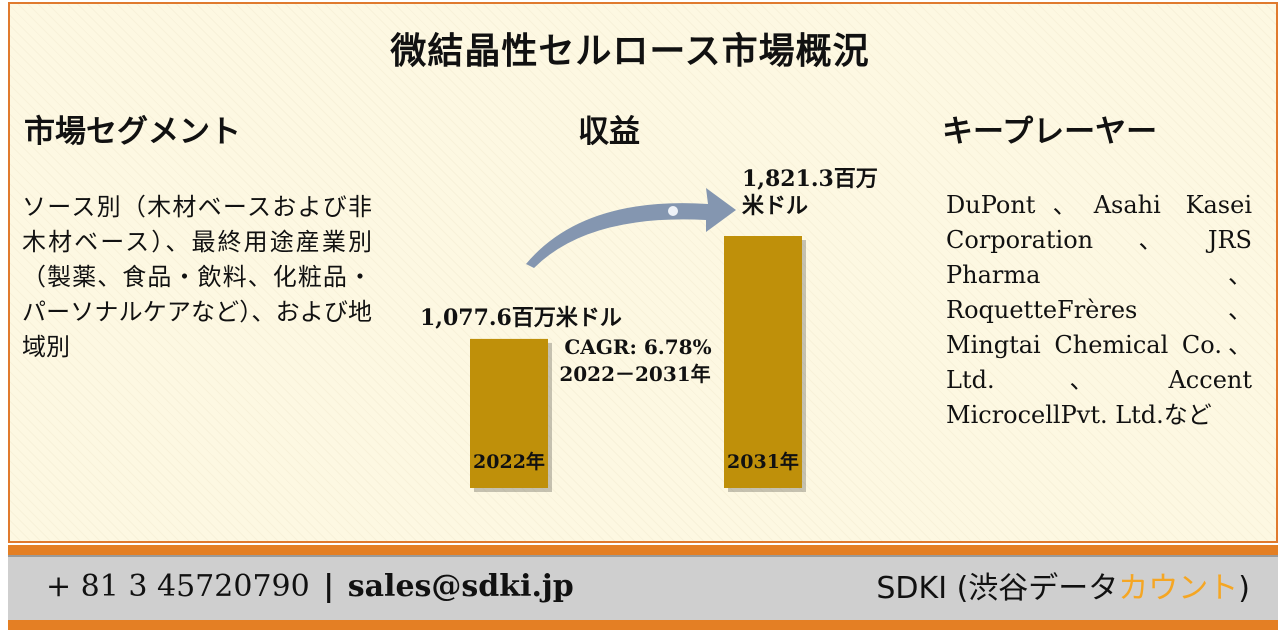 This screenshot has width=1280, height=642. What do you see at coordinates (1178, 588) in the screenshot?
I see `brand-highlight: カウント` at bounding box center [1178, 588].